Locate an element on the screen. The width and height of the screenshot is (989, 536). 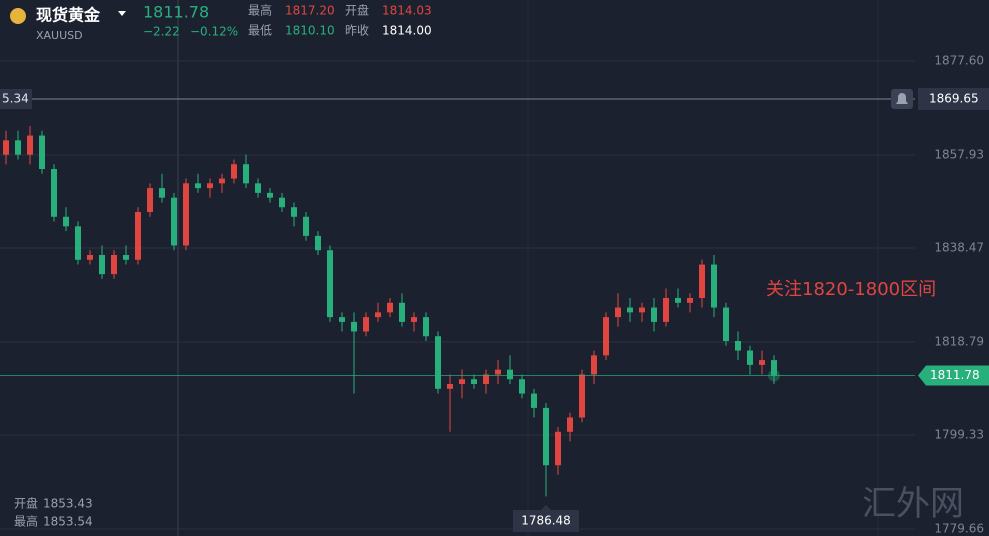
change-pct: −0.12% is located at coordinates (214, 32).